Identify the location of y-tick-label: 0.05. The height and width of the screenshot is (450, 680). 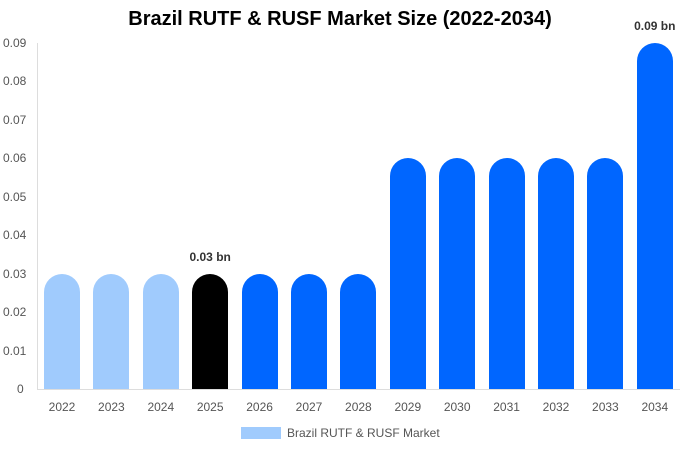
(15, 196).